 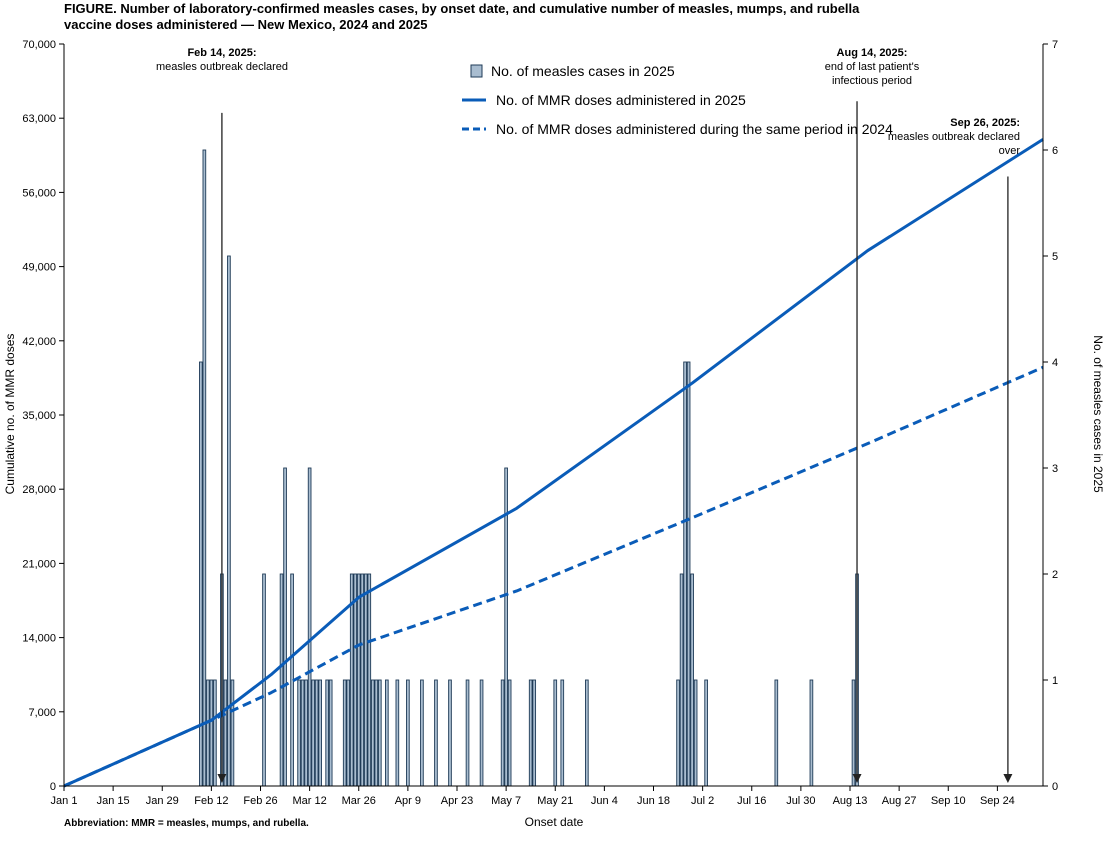 I want to click on y-left-tick-label: 63,000, so click(x=39, y=119).